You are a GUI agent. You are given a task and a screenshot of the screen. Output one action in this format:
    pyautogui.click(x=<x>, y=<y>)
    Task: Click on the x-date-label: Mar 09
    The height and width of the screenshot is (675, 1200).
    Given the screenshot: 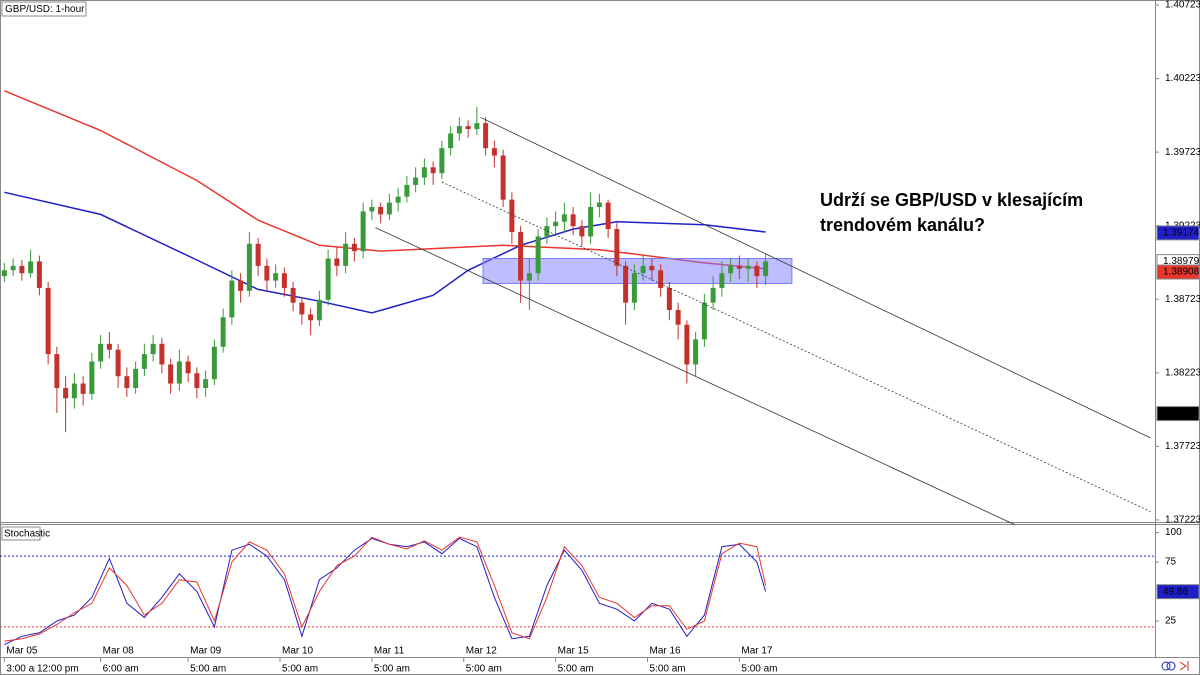 What is the action you would take?
    pyautogui.click(x=206, y=651)
    